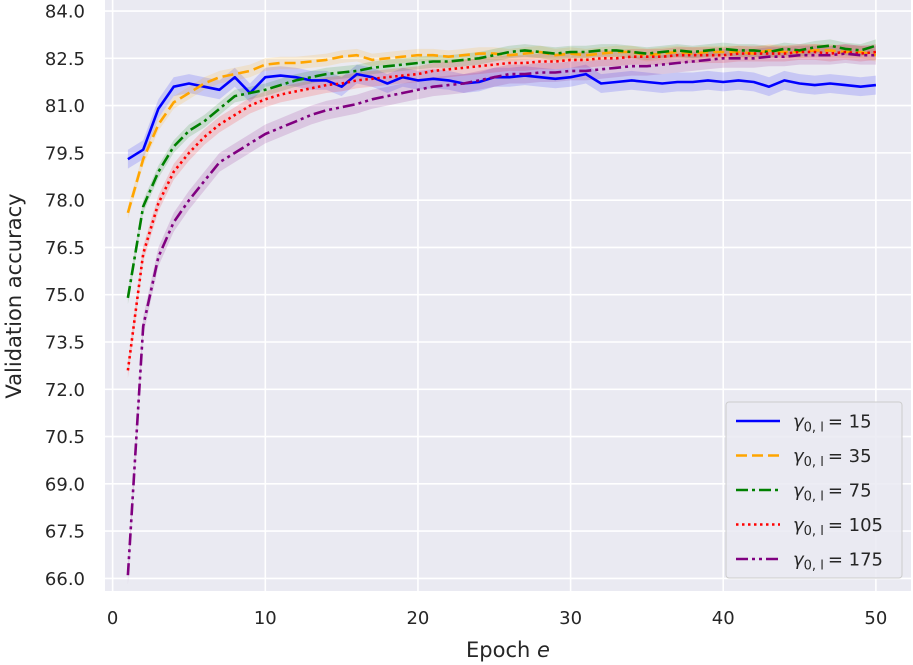 This screenshot has height=665, width=913. I want to click on y-axis-label: Validation accuracy, so click(14, 295).